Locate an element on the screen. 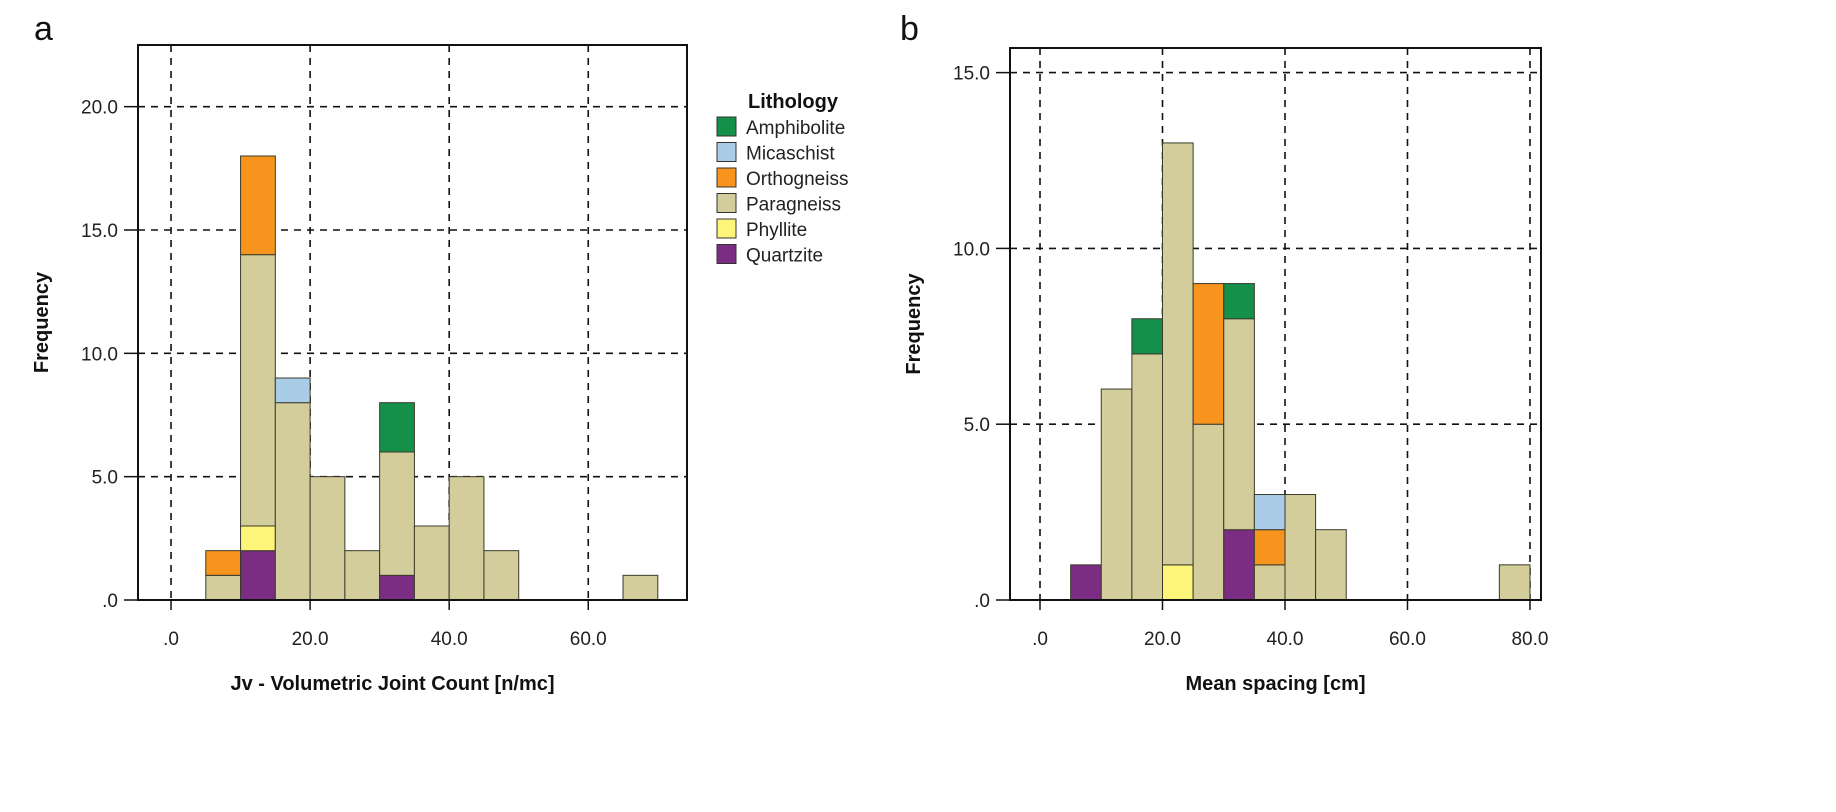 This screenshot has height=812, width=1836. x-tick-label: 80.0 is located at coordinates (1529, 639).